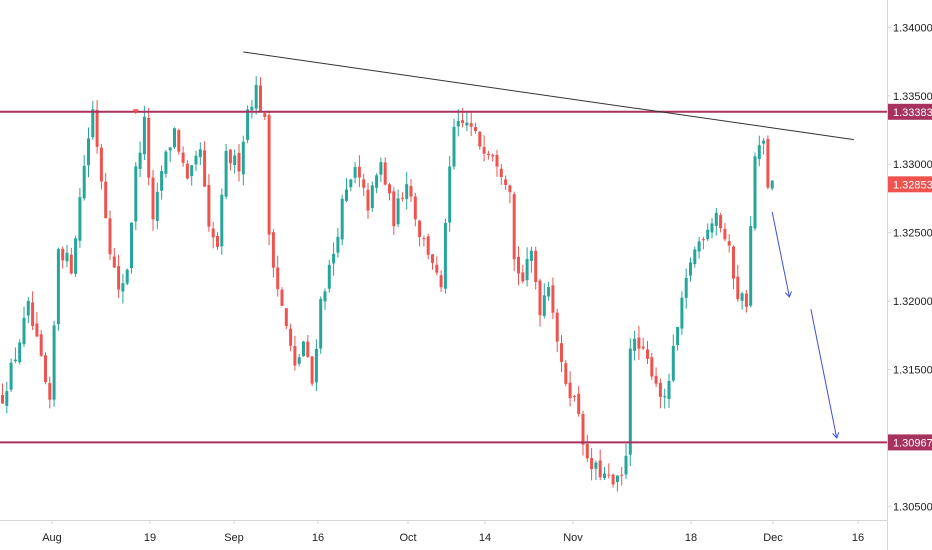 The height and width of the screenshot is (550, 932). I want to click on time-tick-label: 18, so click(691, 538).